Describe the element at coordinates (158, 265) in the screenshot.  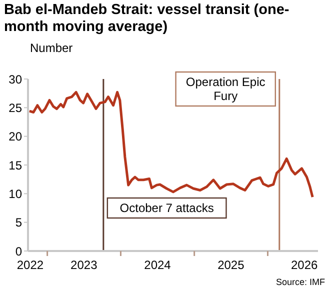
I see `x-tick-label: 2024` at that location.